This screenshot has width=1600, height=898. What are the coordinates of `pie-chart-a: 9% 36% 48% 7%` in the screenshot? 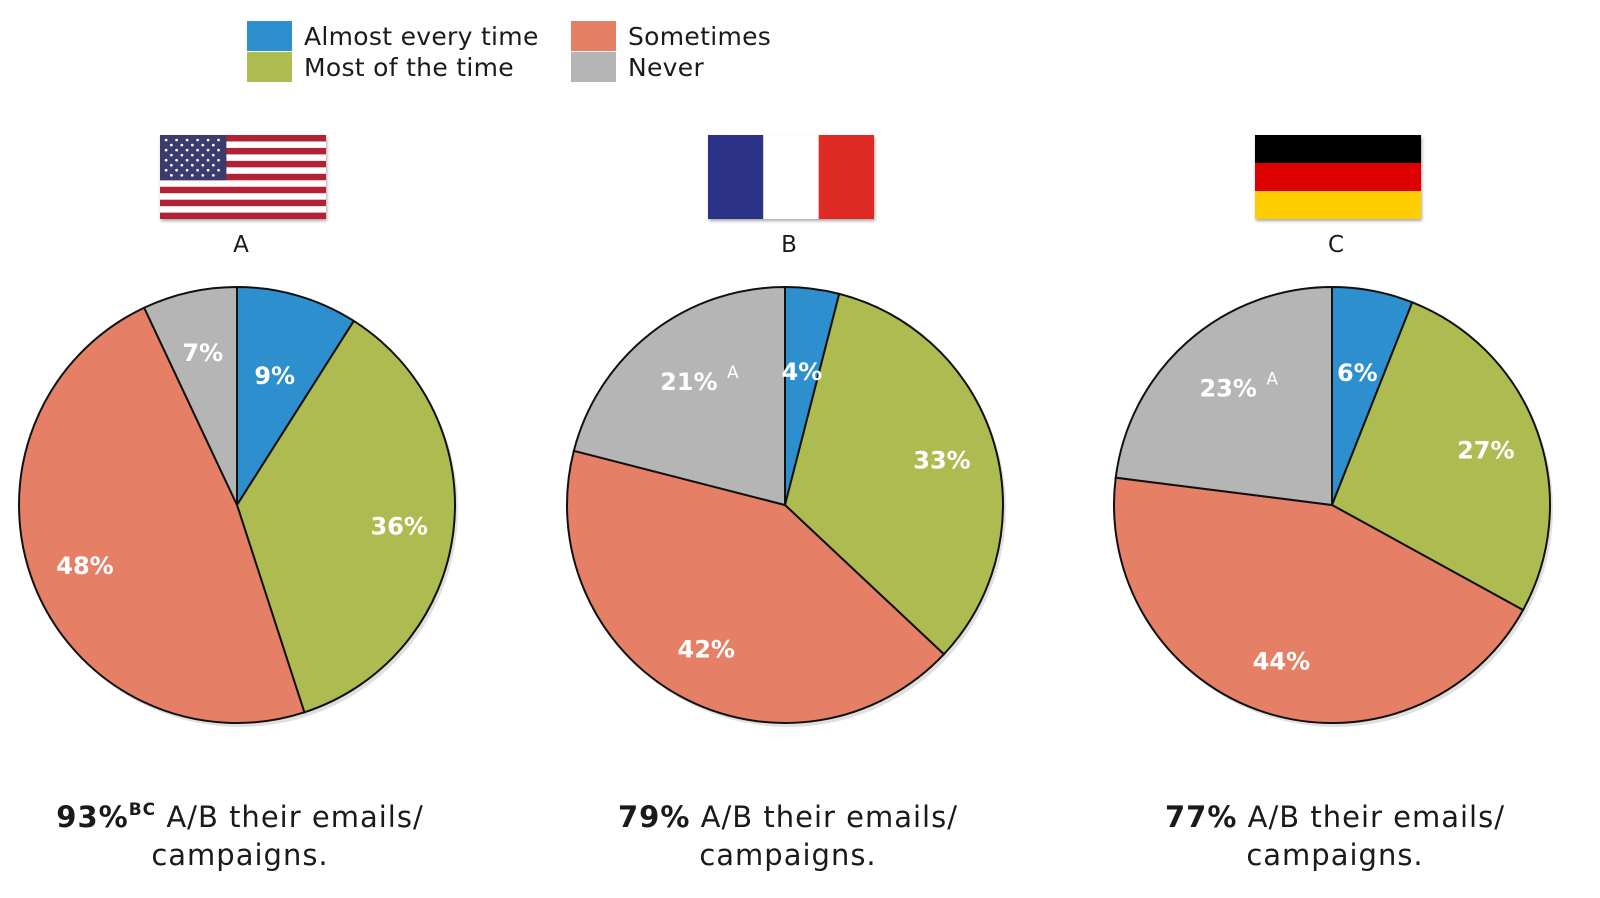 It's located at (238, 506).